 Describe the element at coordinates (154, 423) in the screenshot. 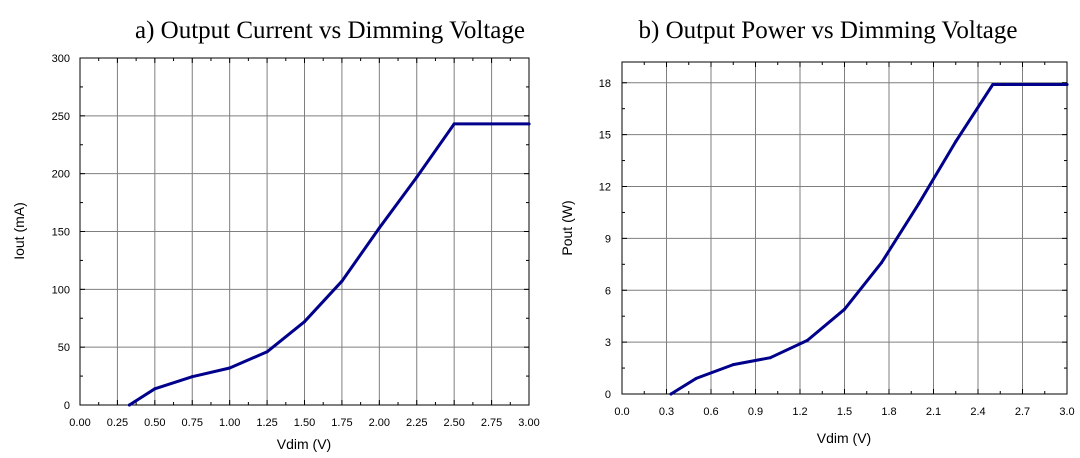

I see `x-tick-label: 0.50` at that location.